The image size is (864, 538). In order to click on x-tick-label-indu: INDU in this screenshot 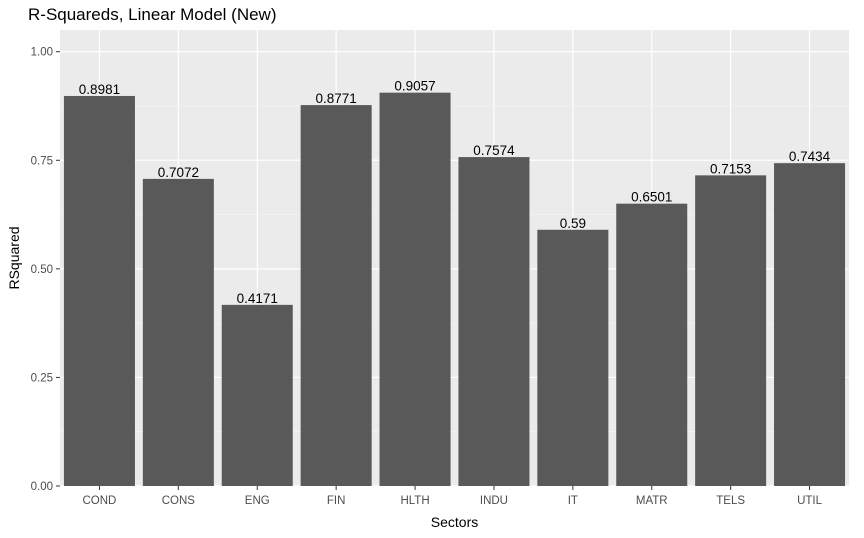, I will do `click(494, 501)`.